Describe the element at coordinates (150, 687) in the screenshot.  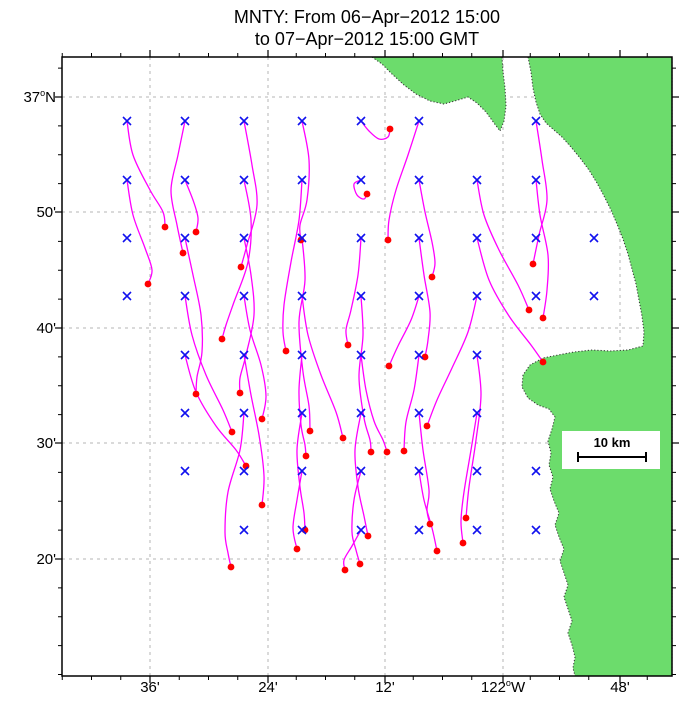
I see `tick-label: 36'` at that location.